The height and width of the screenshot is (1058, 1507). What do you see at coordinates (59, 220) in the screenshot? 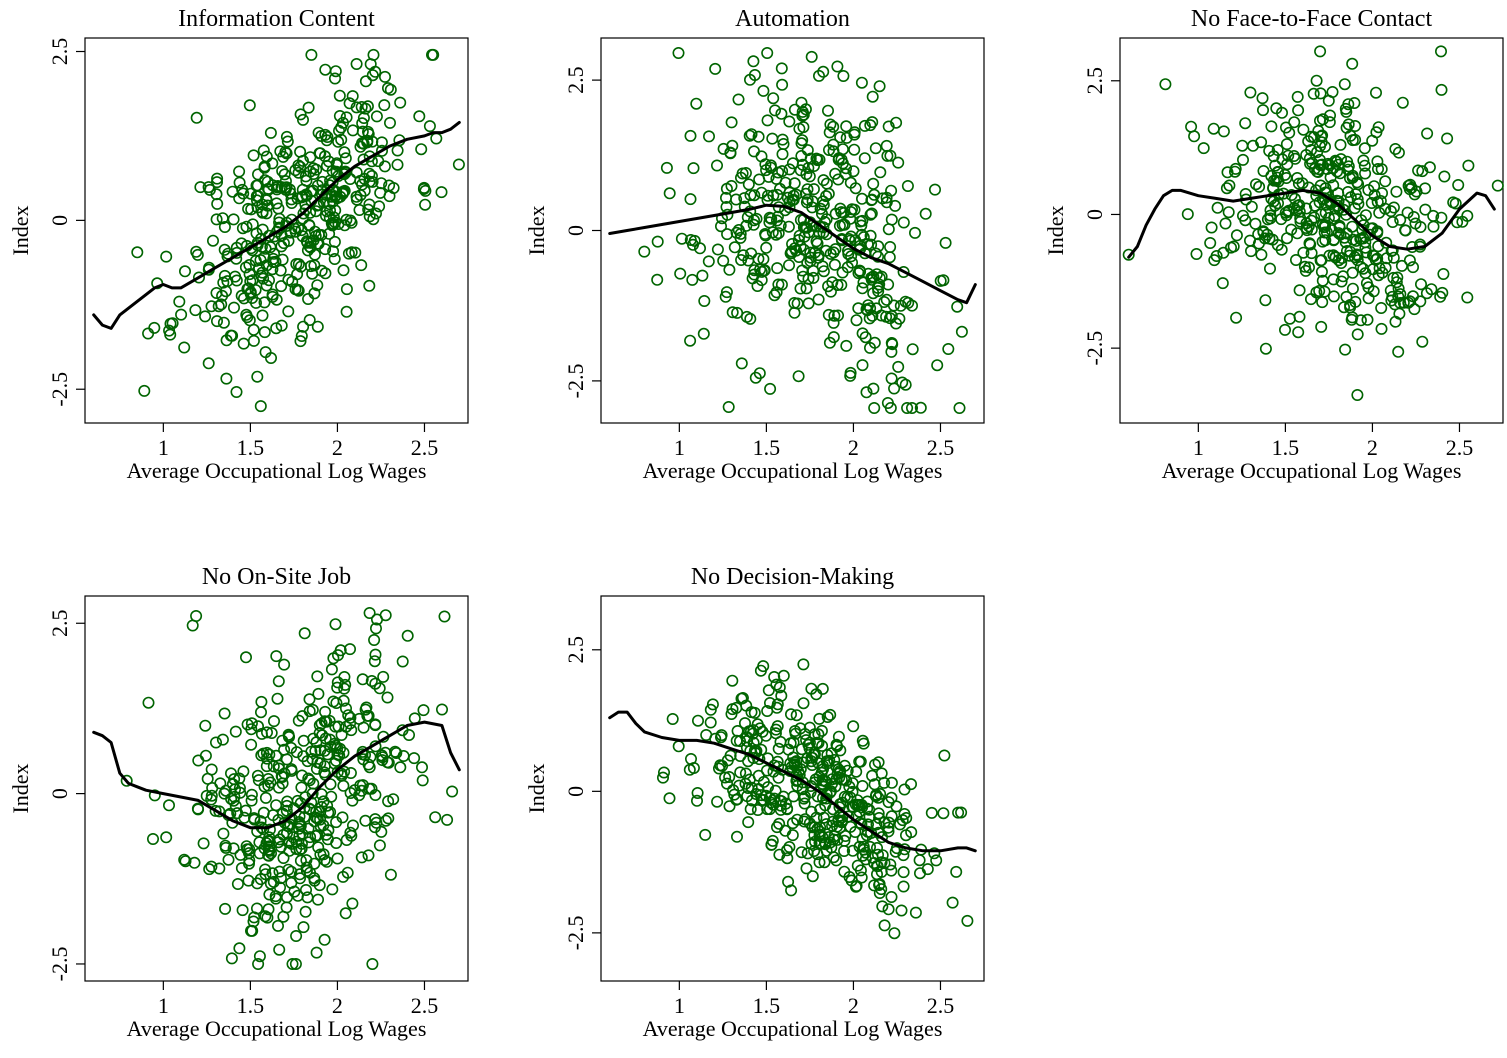
I see `y-tick-label: 0` at bounding box center [59, 220].